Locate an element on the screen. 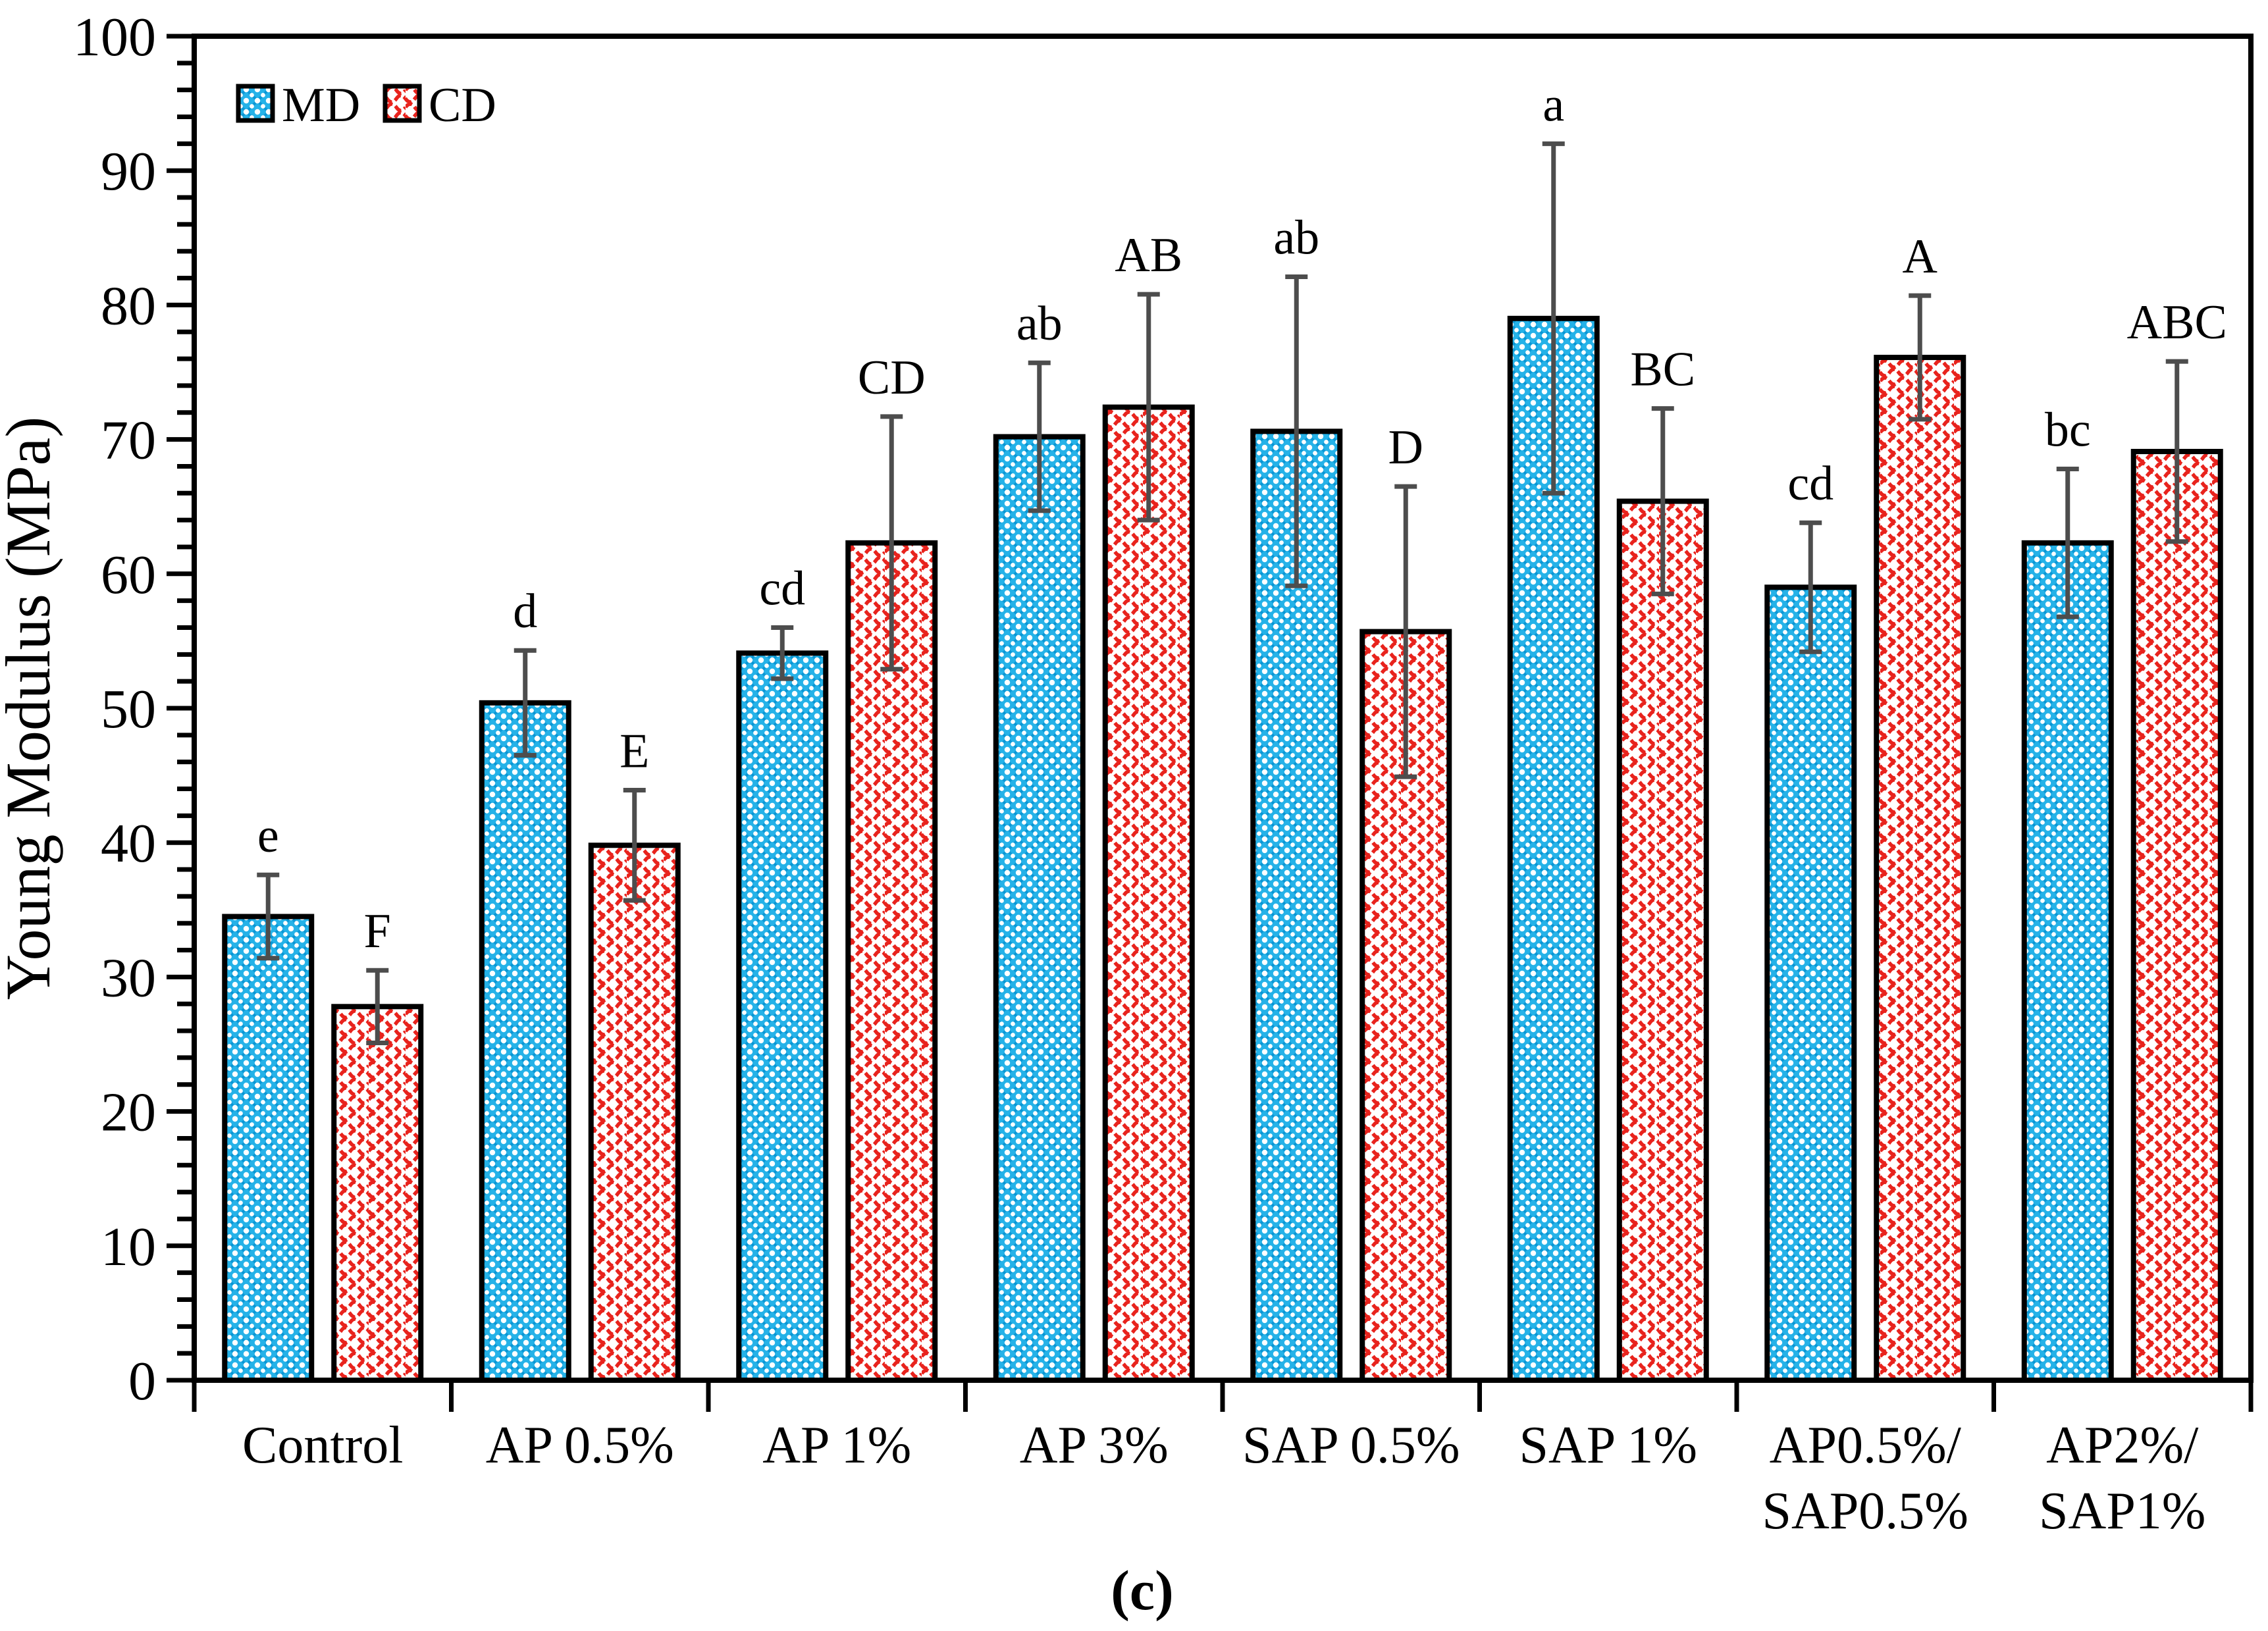  sig-label-cd-5: BC is located at coordinates (1662, 370).